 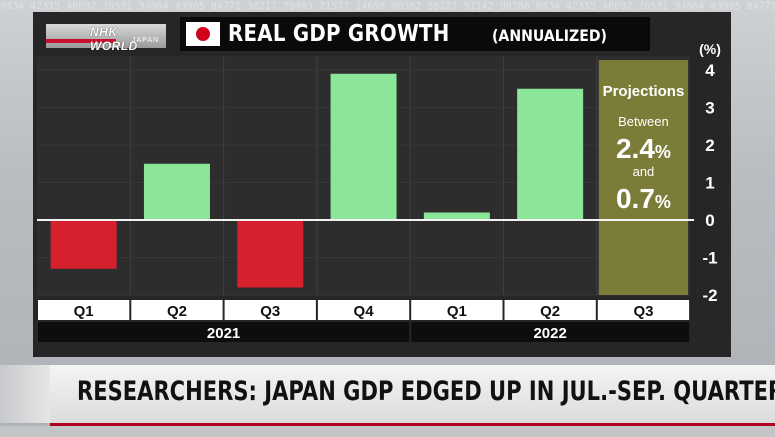 I want to click on chart-title-box: REAL GDP GROWTH (ANNUALIZED), so click(x=415, y=34).